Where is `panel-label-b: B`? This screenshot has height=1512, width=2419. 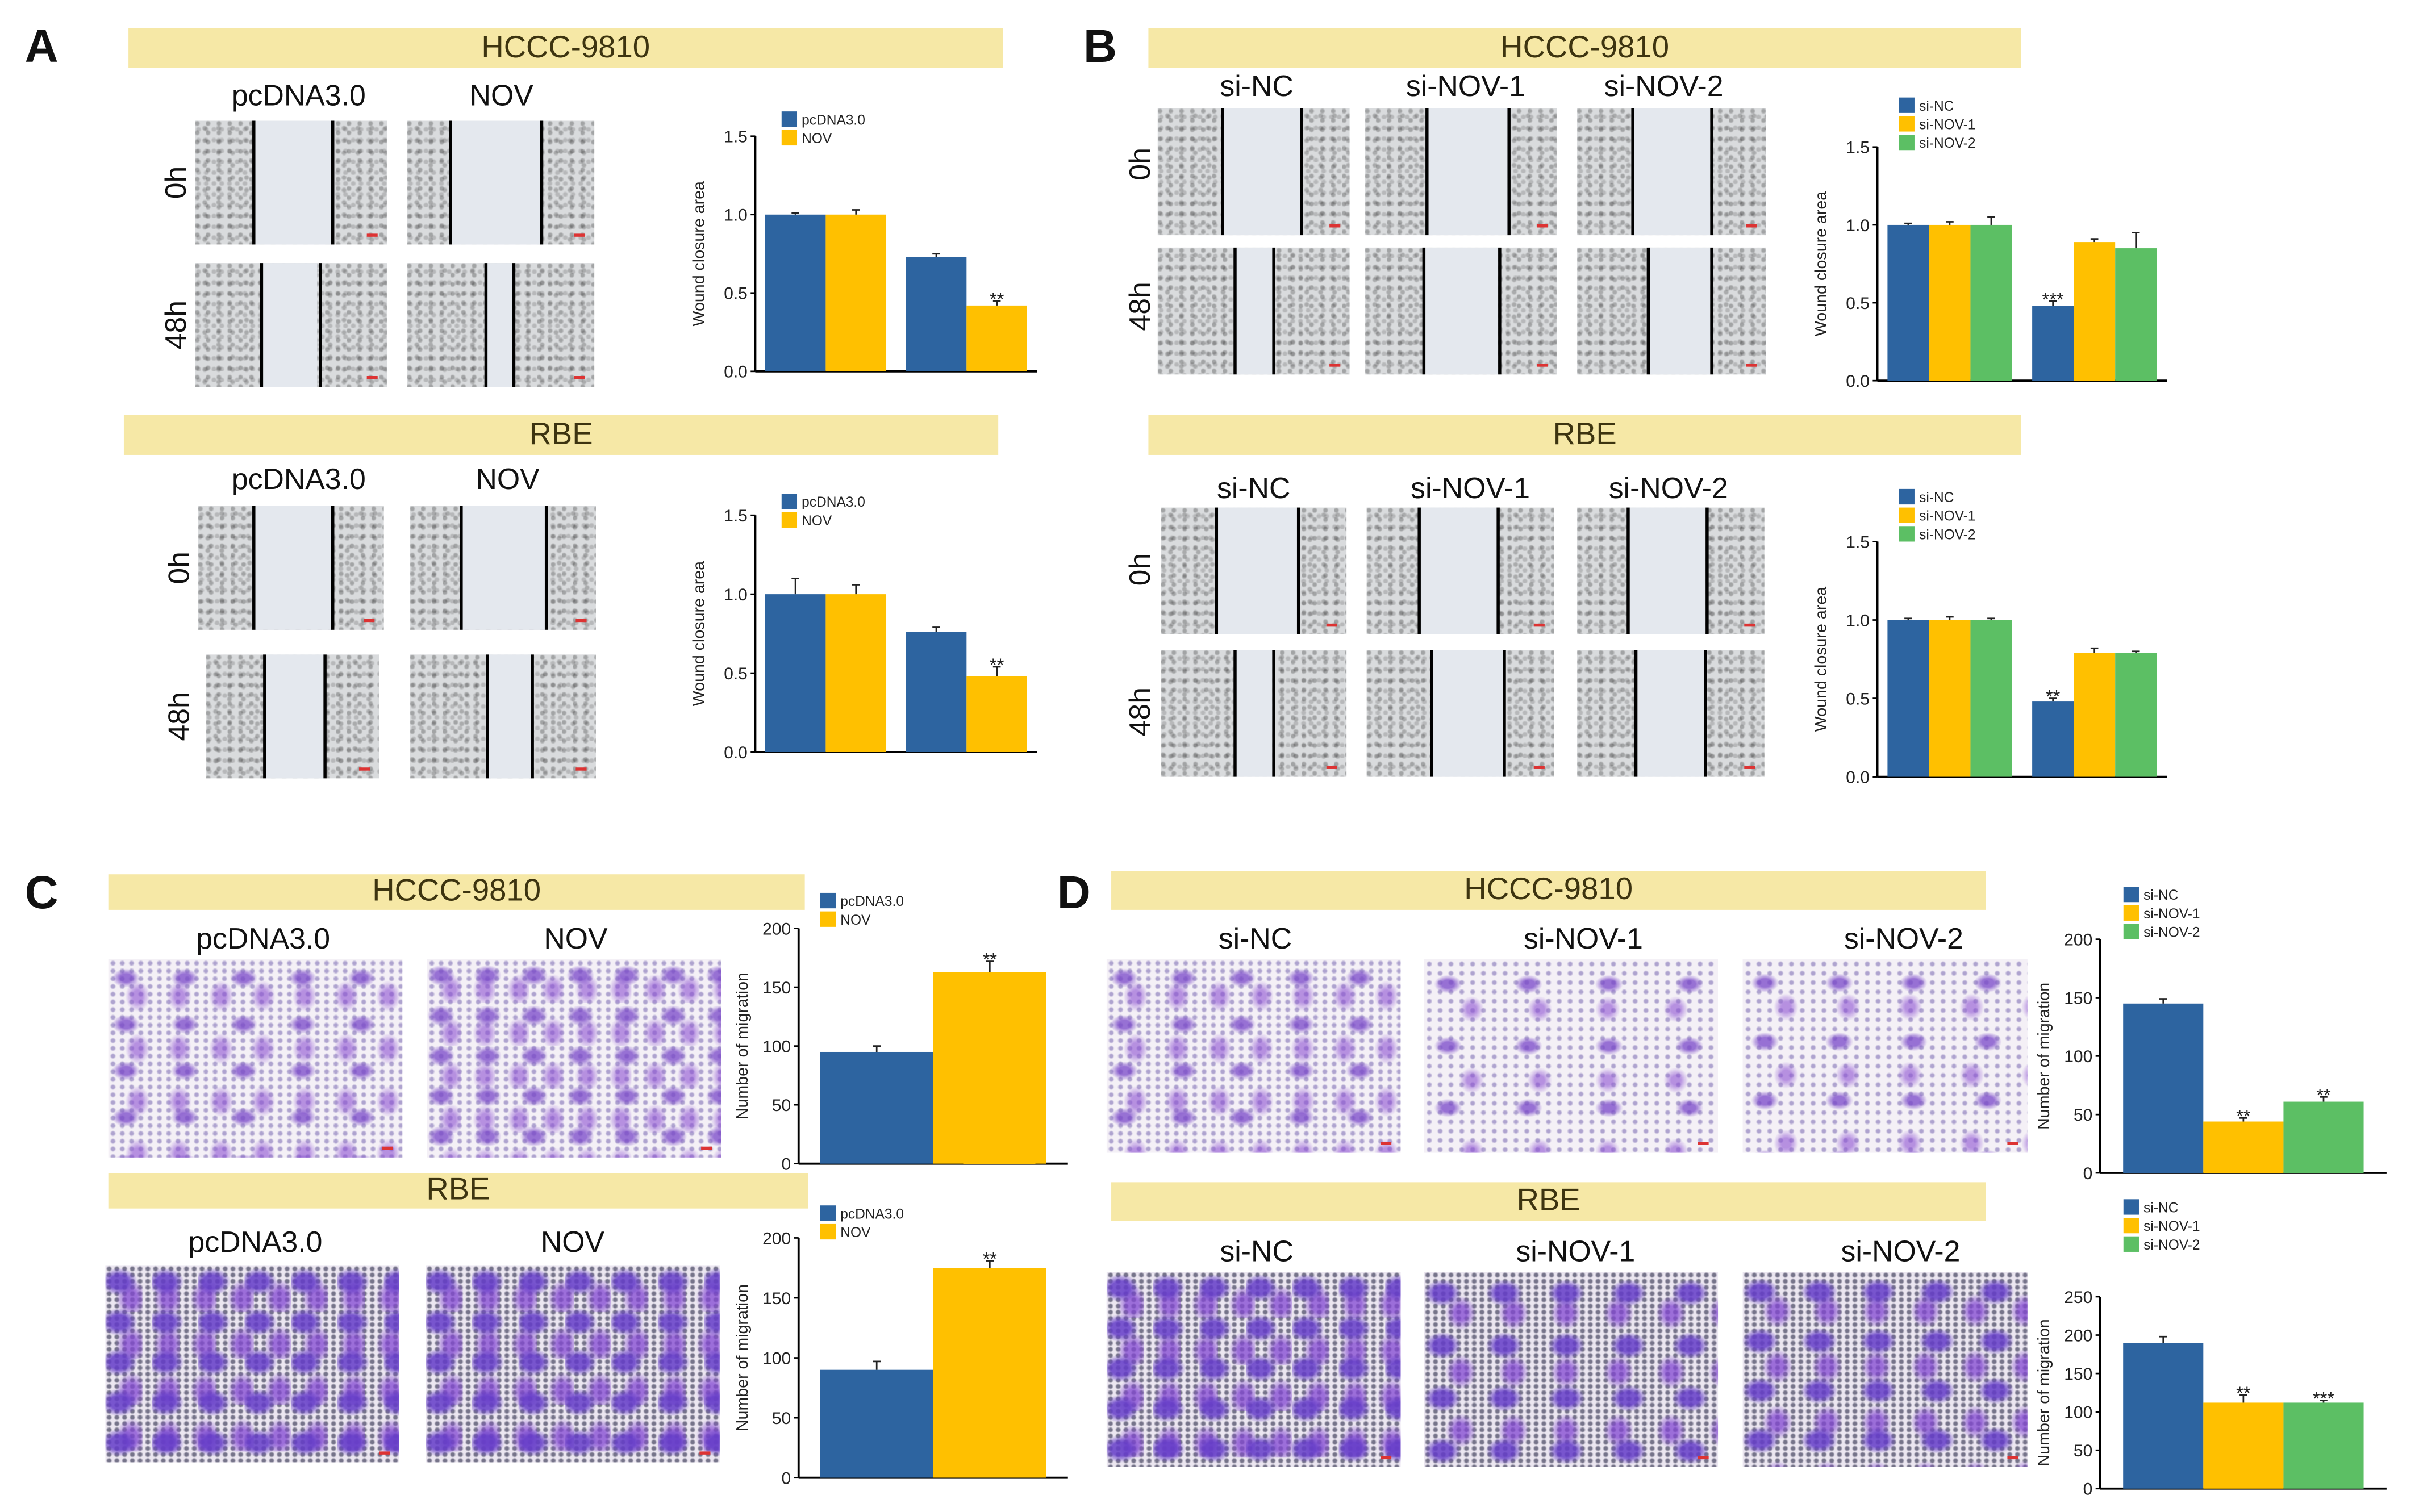 panel-label-b: B is located at coordinates (1100, 47).